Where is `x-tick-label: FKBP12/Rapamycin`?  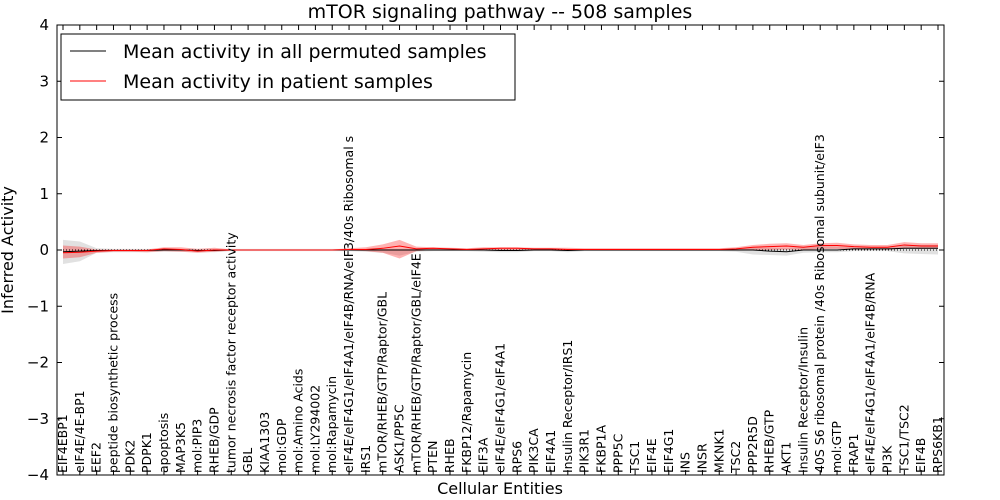 x-tick-label: FKBP12/Rapamycin is located at coordinates (466, 412).